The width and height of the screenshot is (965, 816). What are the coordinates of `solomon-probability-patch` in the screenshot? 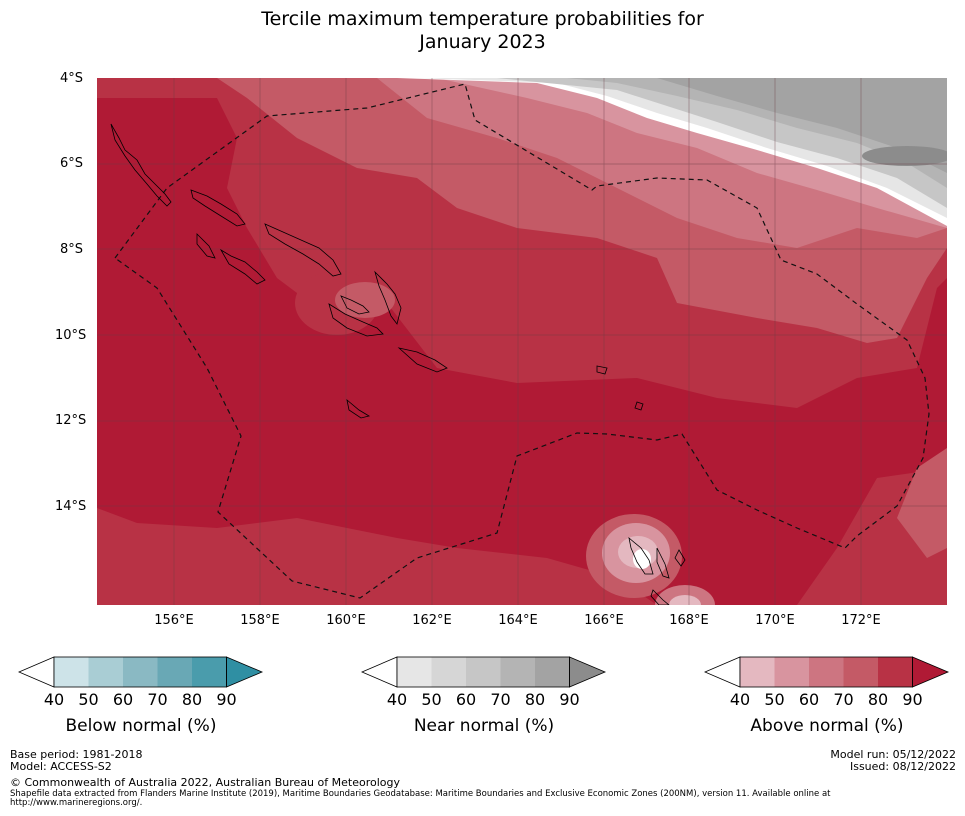 It's located at (365, 300).